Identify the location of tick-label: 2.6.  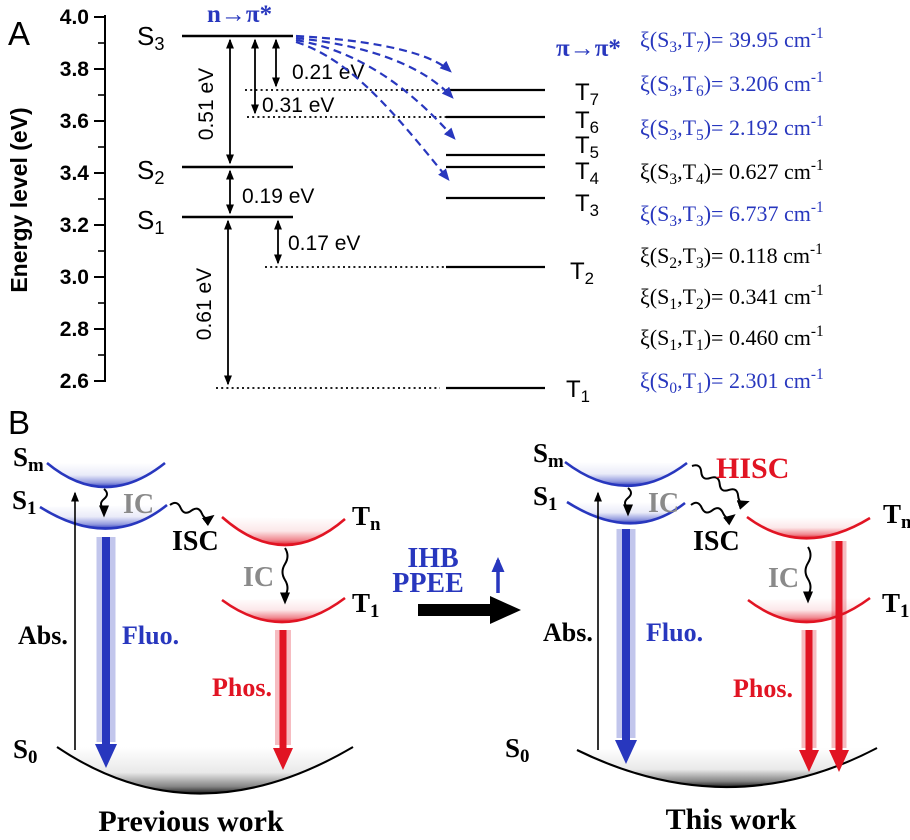
(74, 381).